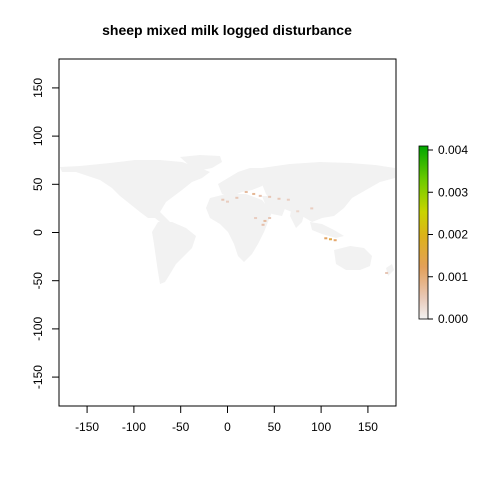 The height and width of the screenshot is (480, 480). I want to click on y-axis: 150 100 50 0 -50 -100 -150, so click(45, 233).